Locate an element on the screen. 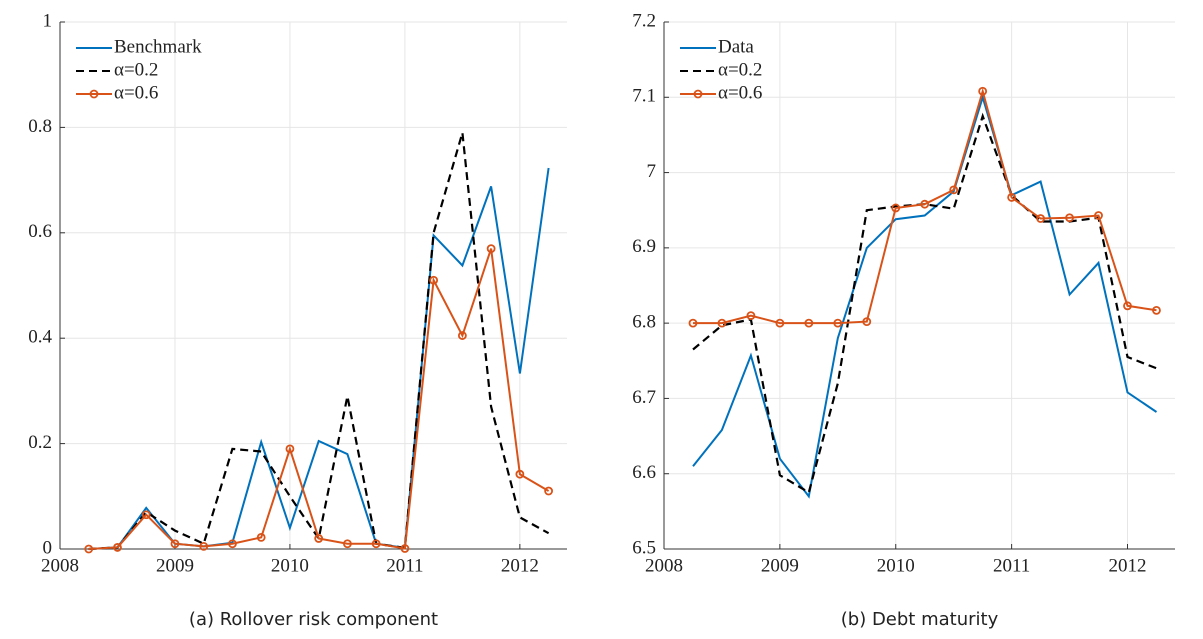 This screenshot has width=1203, height=639. caption: (a) Rollover risk component is located at coordinates (313, 619).